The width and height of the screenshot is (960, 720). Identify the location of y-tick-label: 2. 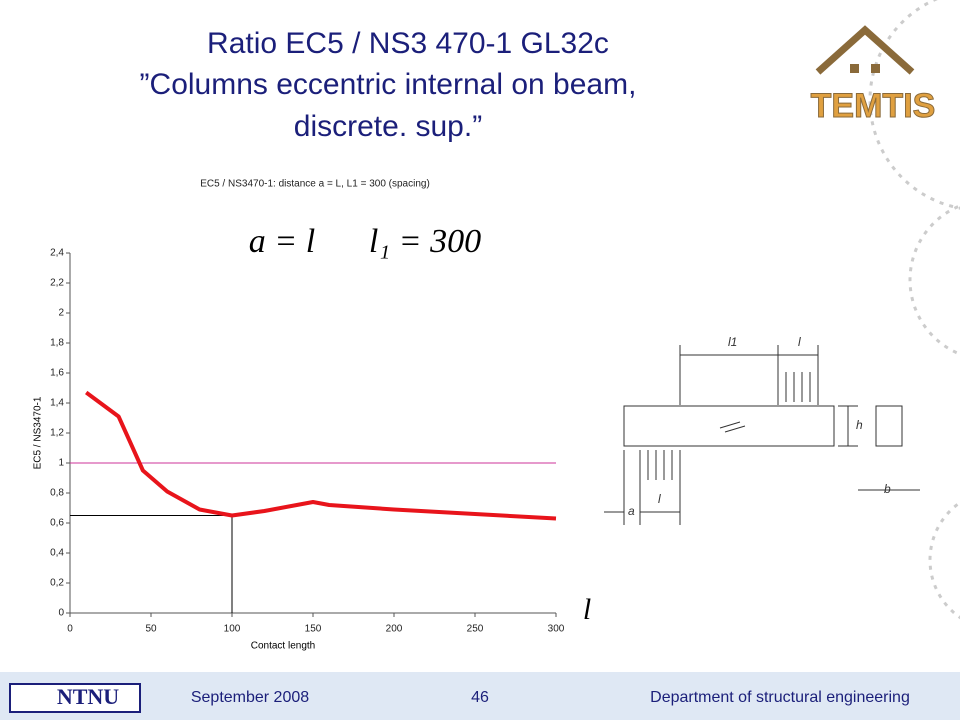
(61, 313).